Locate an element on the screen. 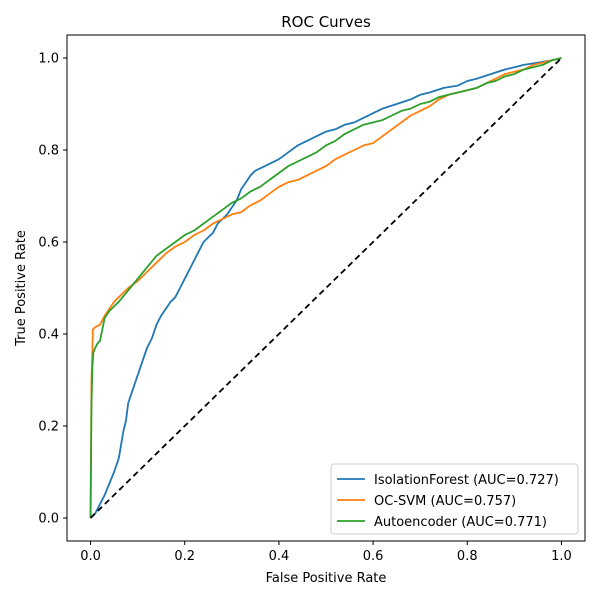 The width and height of the screenshot is (600, 600). legend-box is located at coordinates (454, 499).